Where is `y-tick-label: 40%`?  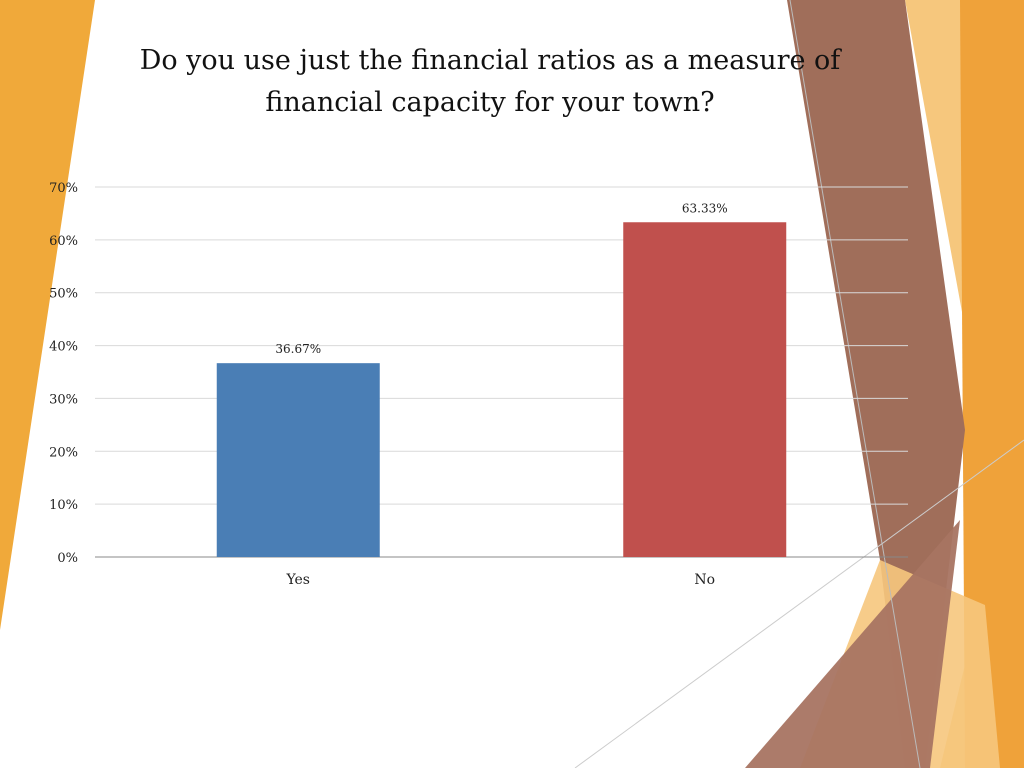
y-tick-label: 40% is located at coordinates (63, 347).